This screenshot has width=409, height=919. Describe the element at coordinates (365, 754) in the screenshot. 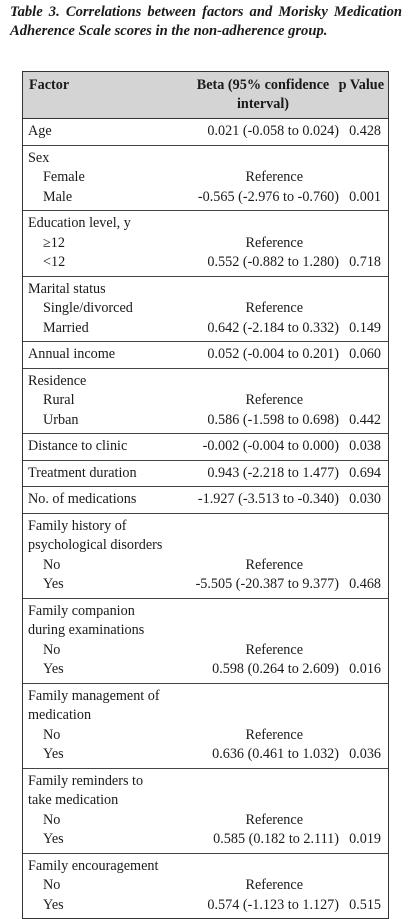

I see `p-value: 0.036` at that location.